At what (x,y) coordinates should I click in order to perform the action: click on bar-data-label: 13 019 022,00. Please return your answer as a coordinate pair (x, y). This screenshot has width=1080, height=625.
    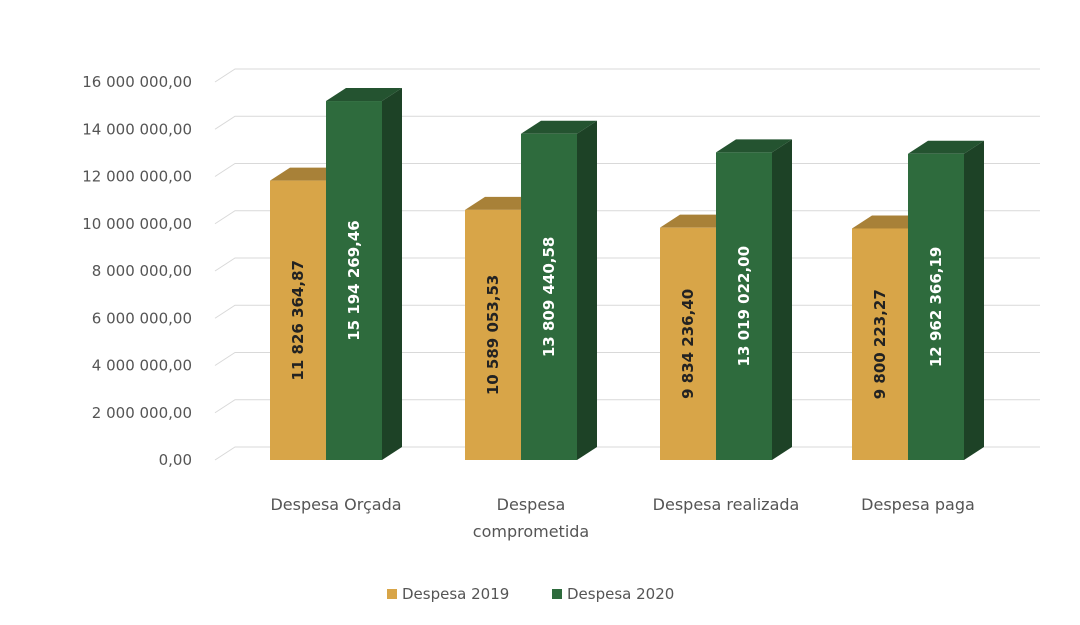
    Looking at the image, I should click on (744, 306).